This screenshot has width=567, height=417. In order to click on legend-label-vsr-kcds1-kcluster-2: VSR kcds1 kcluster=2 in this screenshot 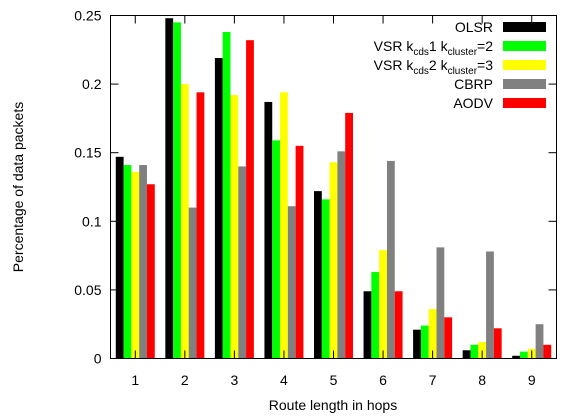, I will do `click(434, 48)`.